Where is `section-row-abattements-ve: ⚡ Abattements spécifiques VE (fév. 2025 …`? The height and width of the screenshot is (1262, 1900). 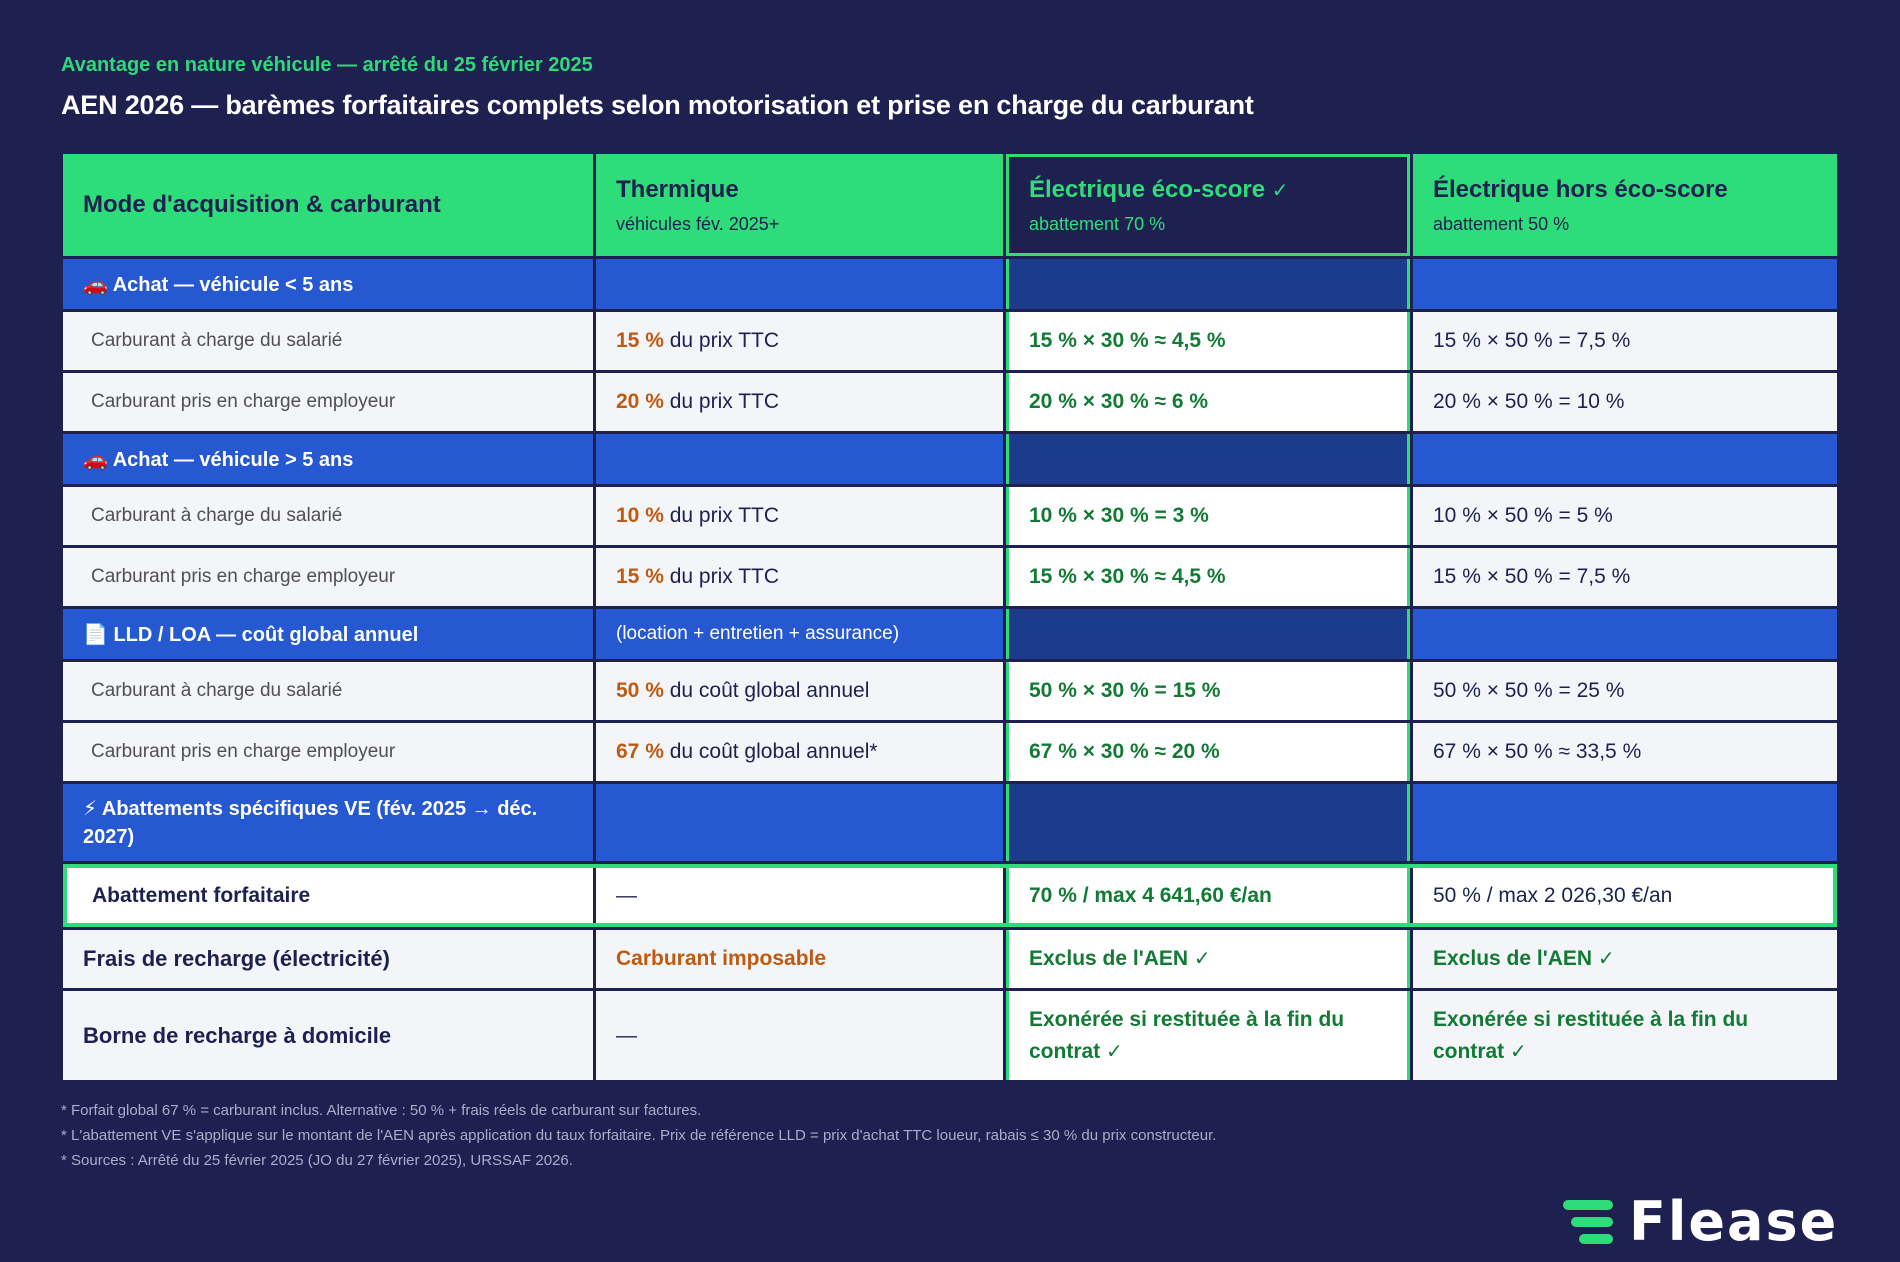
section-row-abattements-ve: ⚡ Abattements spécifiques VE (fév. 2025 … is located at coordinates (950, 822).